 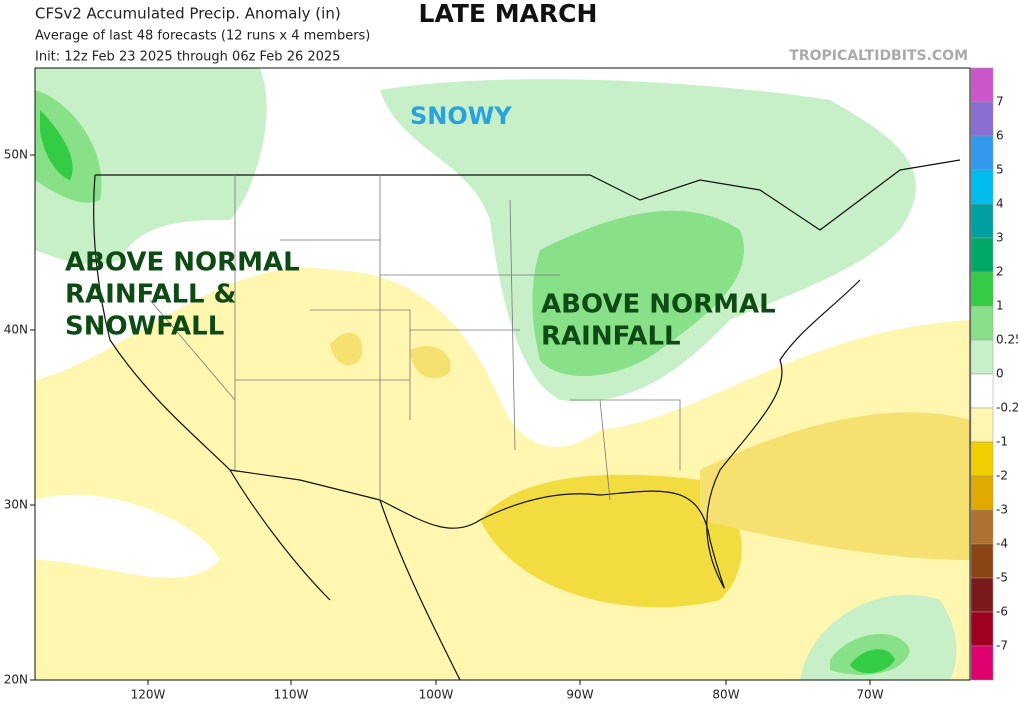 I want to click on colorbar-label: 0.25, so click(x=1007, y=340).